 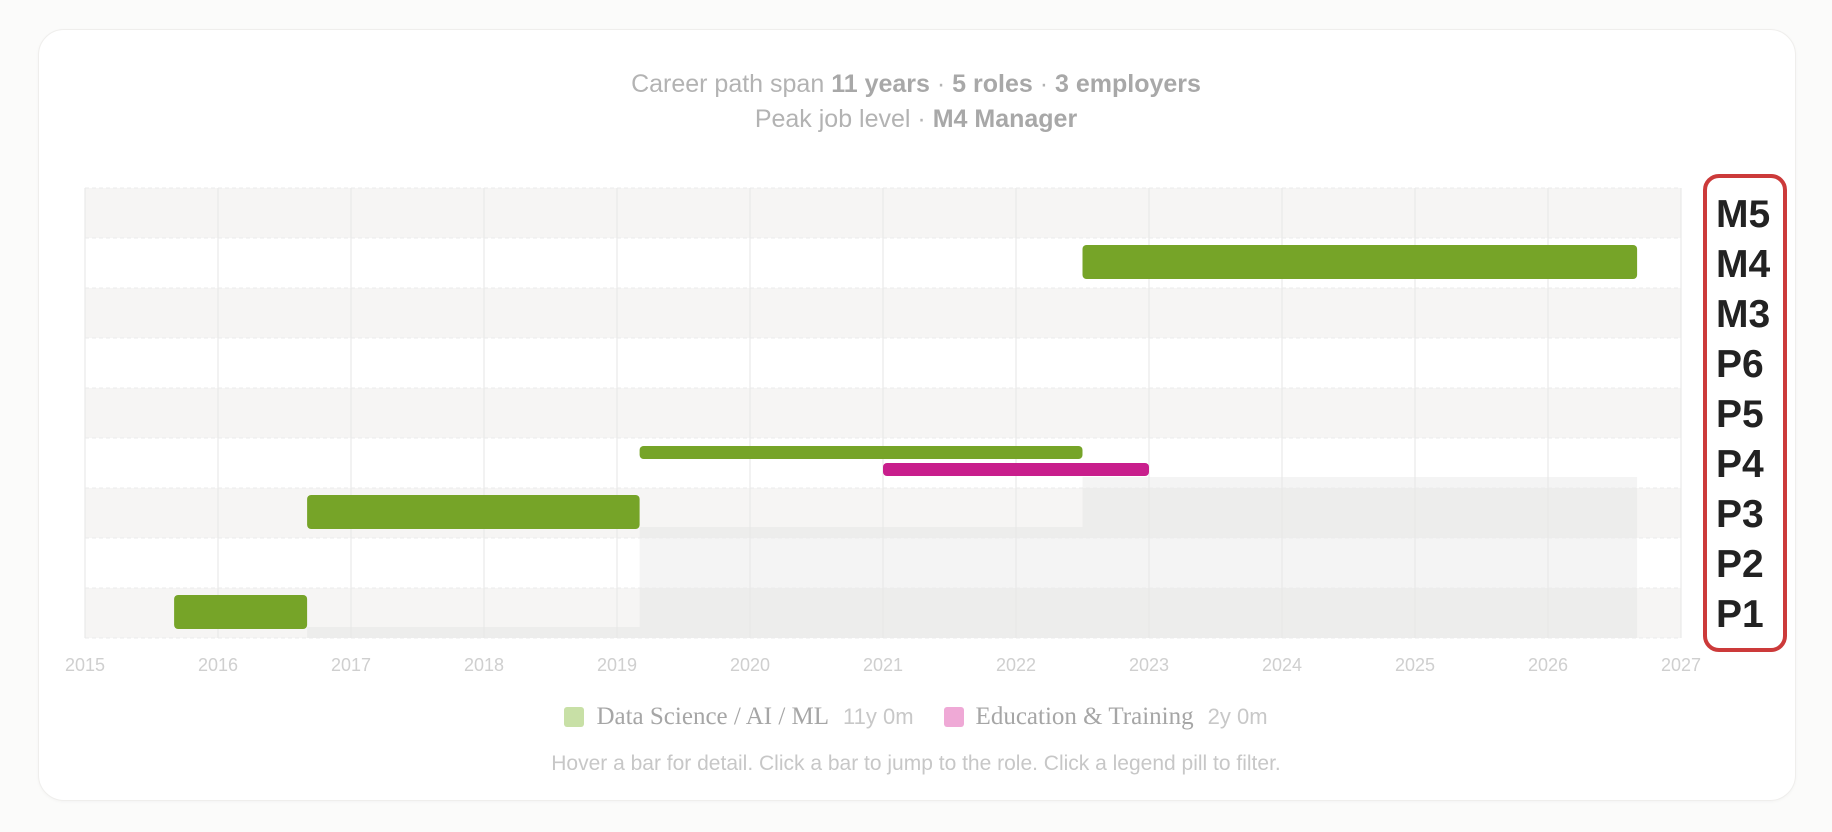 I want to click on x-tick-label: 2015, so click(x=85, y=665).